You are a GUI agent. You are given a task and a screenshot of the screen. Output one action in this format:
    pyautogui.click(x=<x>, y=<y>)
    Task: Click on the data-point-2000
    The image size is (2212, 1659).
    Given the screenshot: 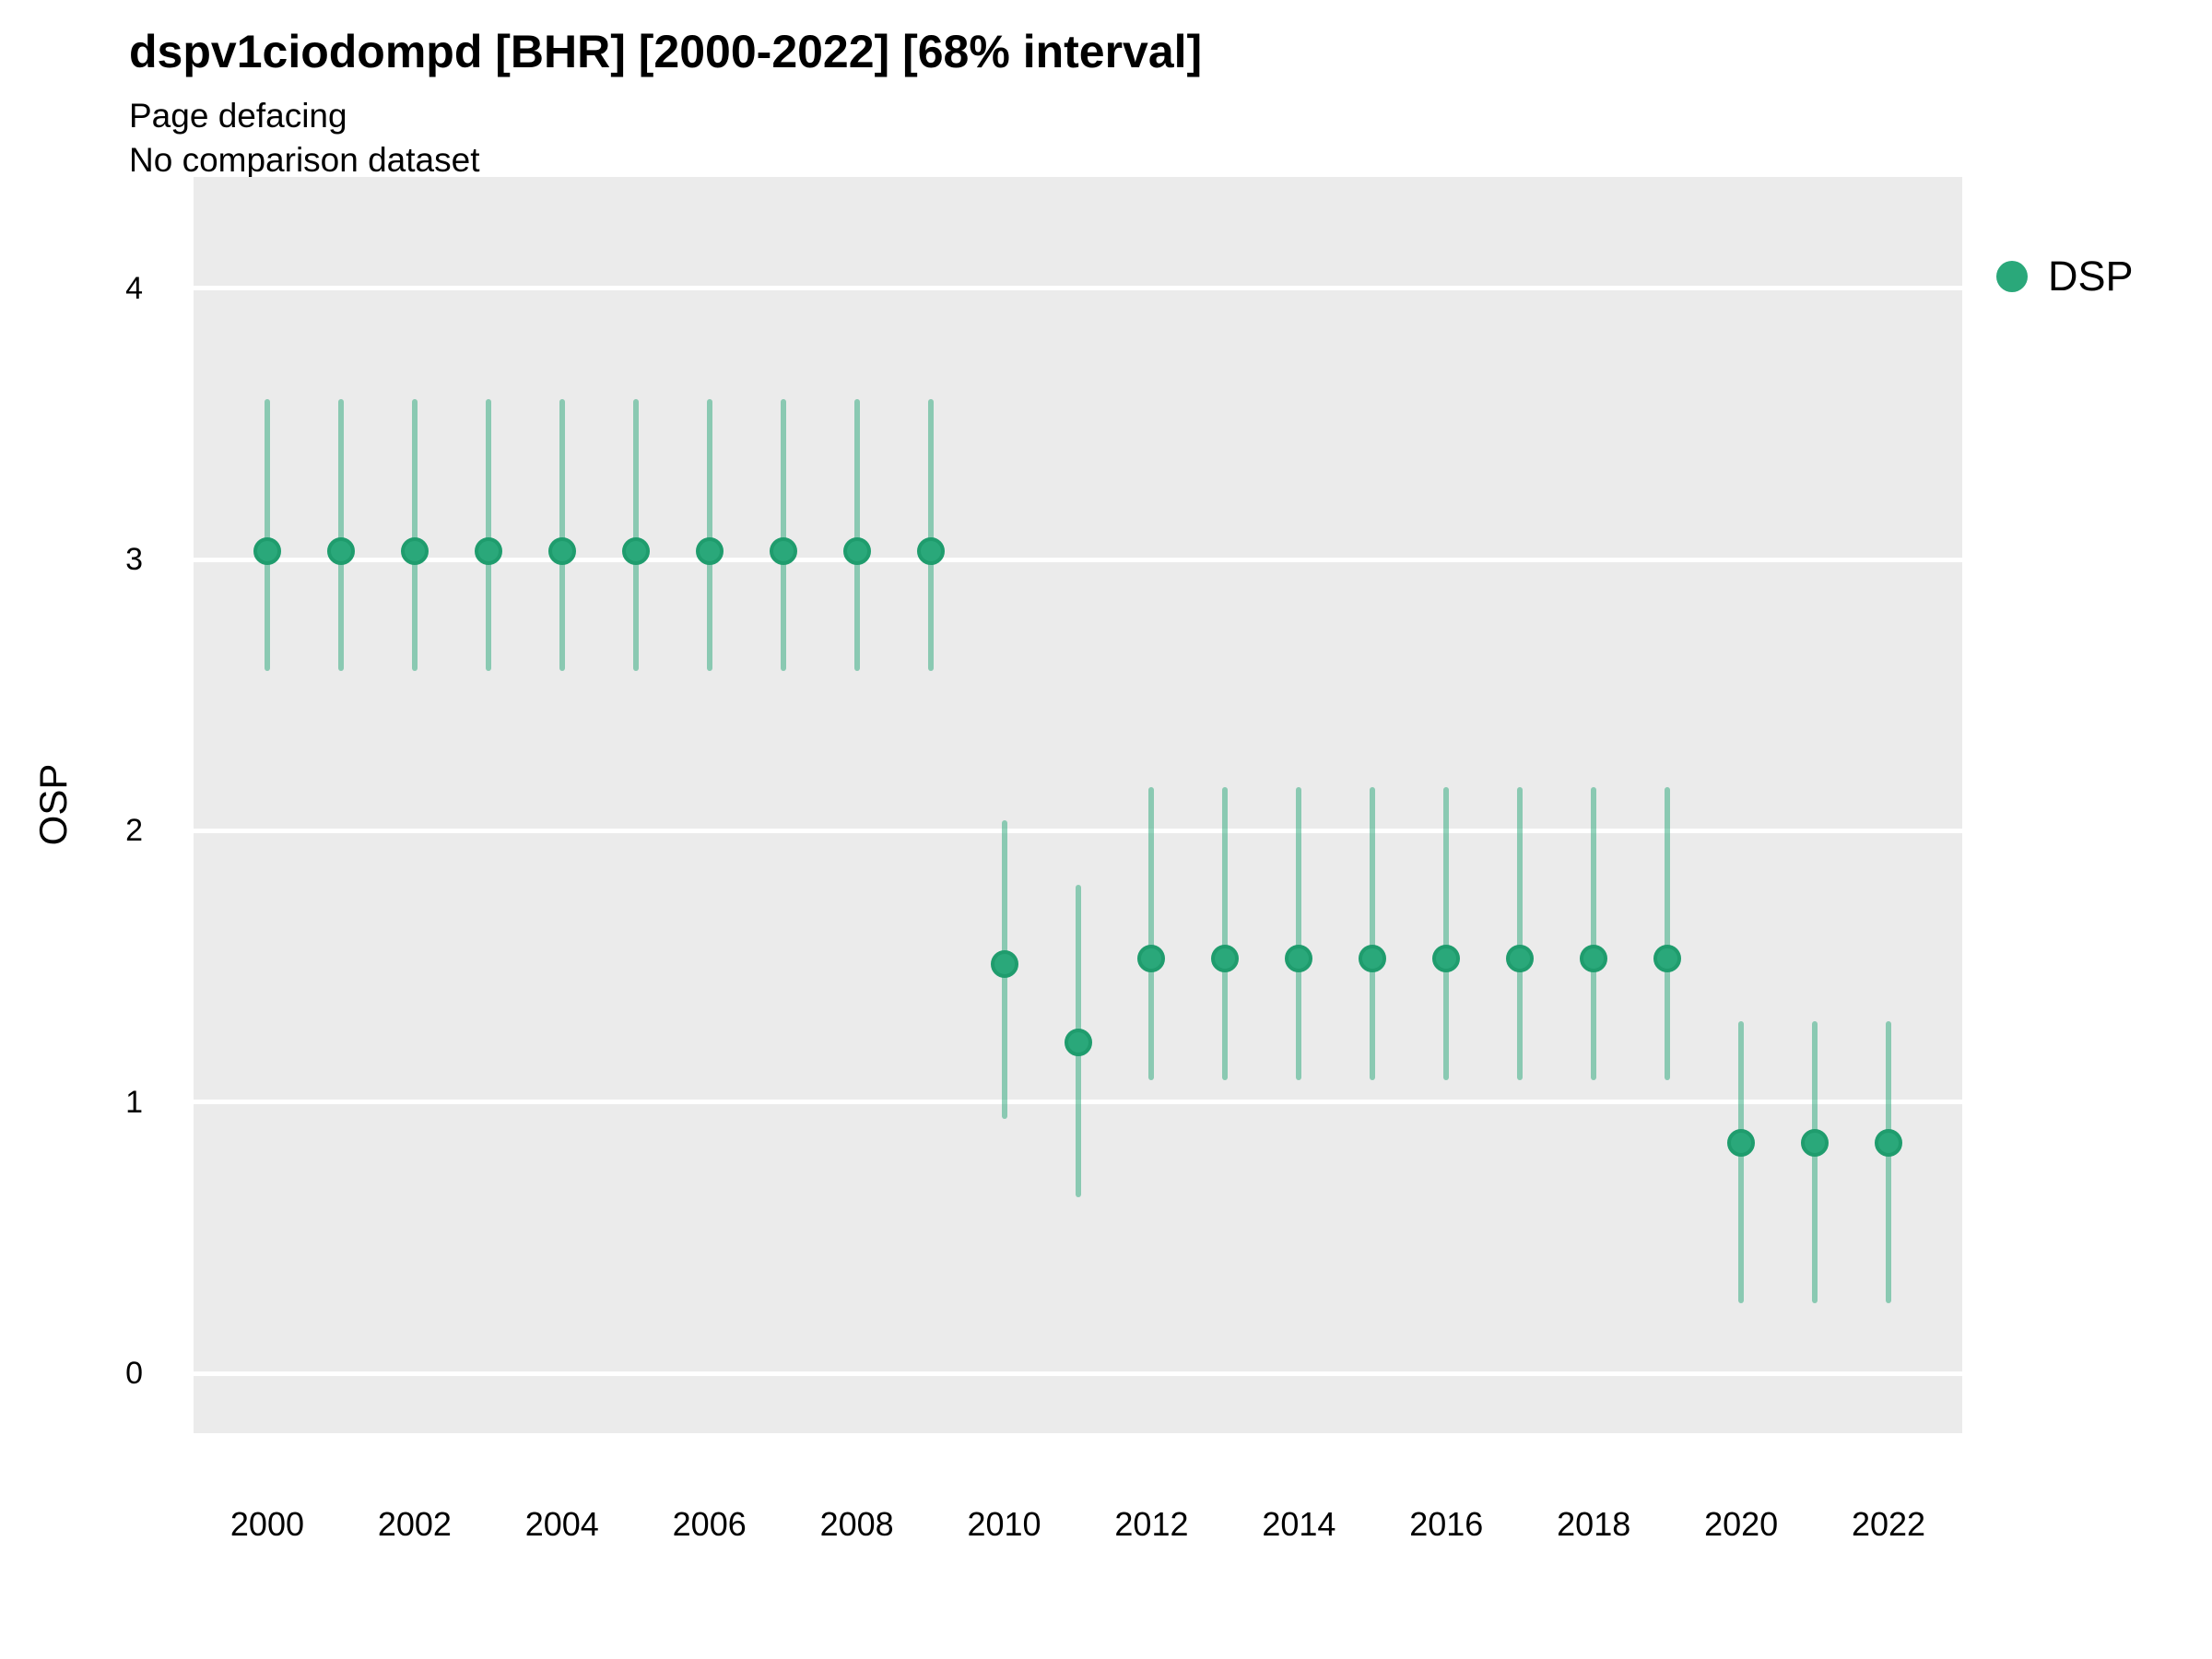 What is the action you would take?
    pyautogui.click(x=267, y=551)
    